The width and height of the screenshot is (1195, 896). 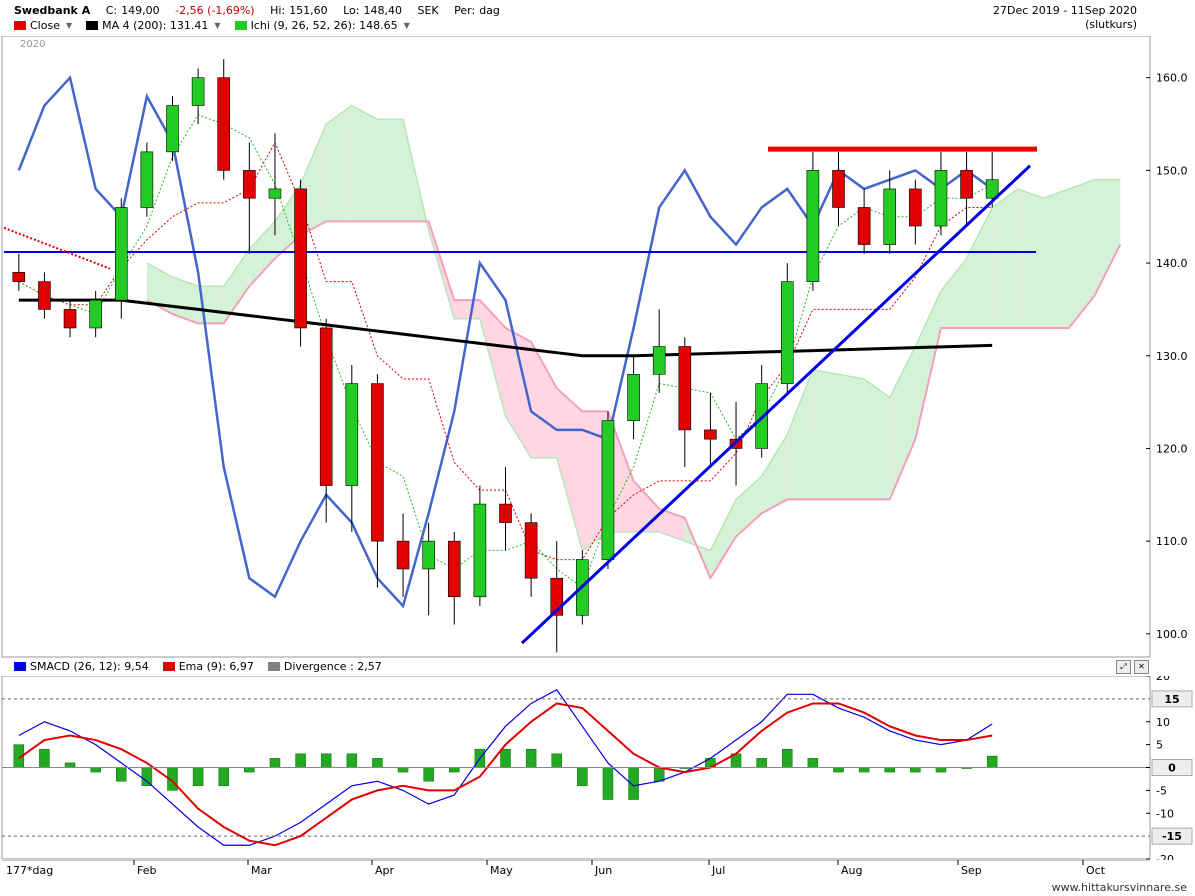 What do you see at coordinates (20, 666) in the screenshot?
I see `smacd-swatch` at bounding box center [20, 666].